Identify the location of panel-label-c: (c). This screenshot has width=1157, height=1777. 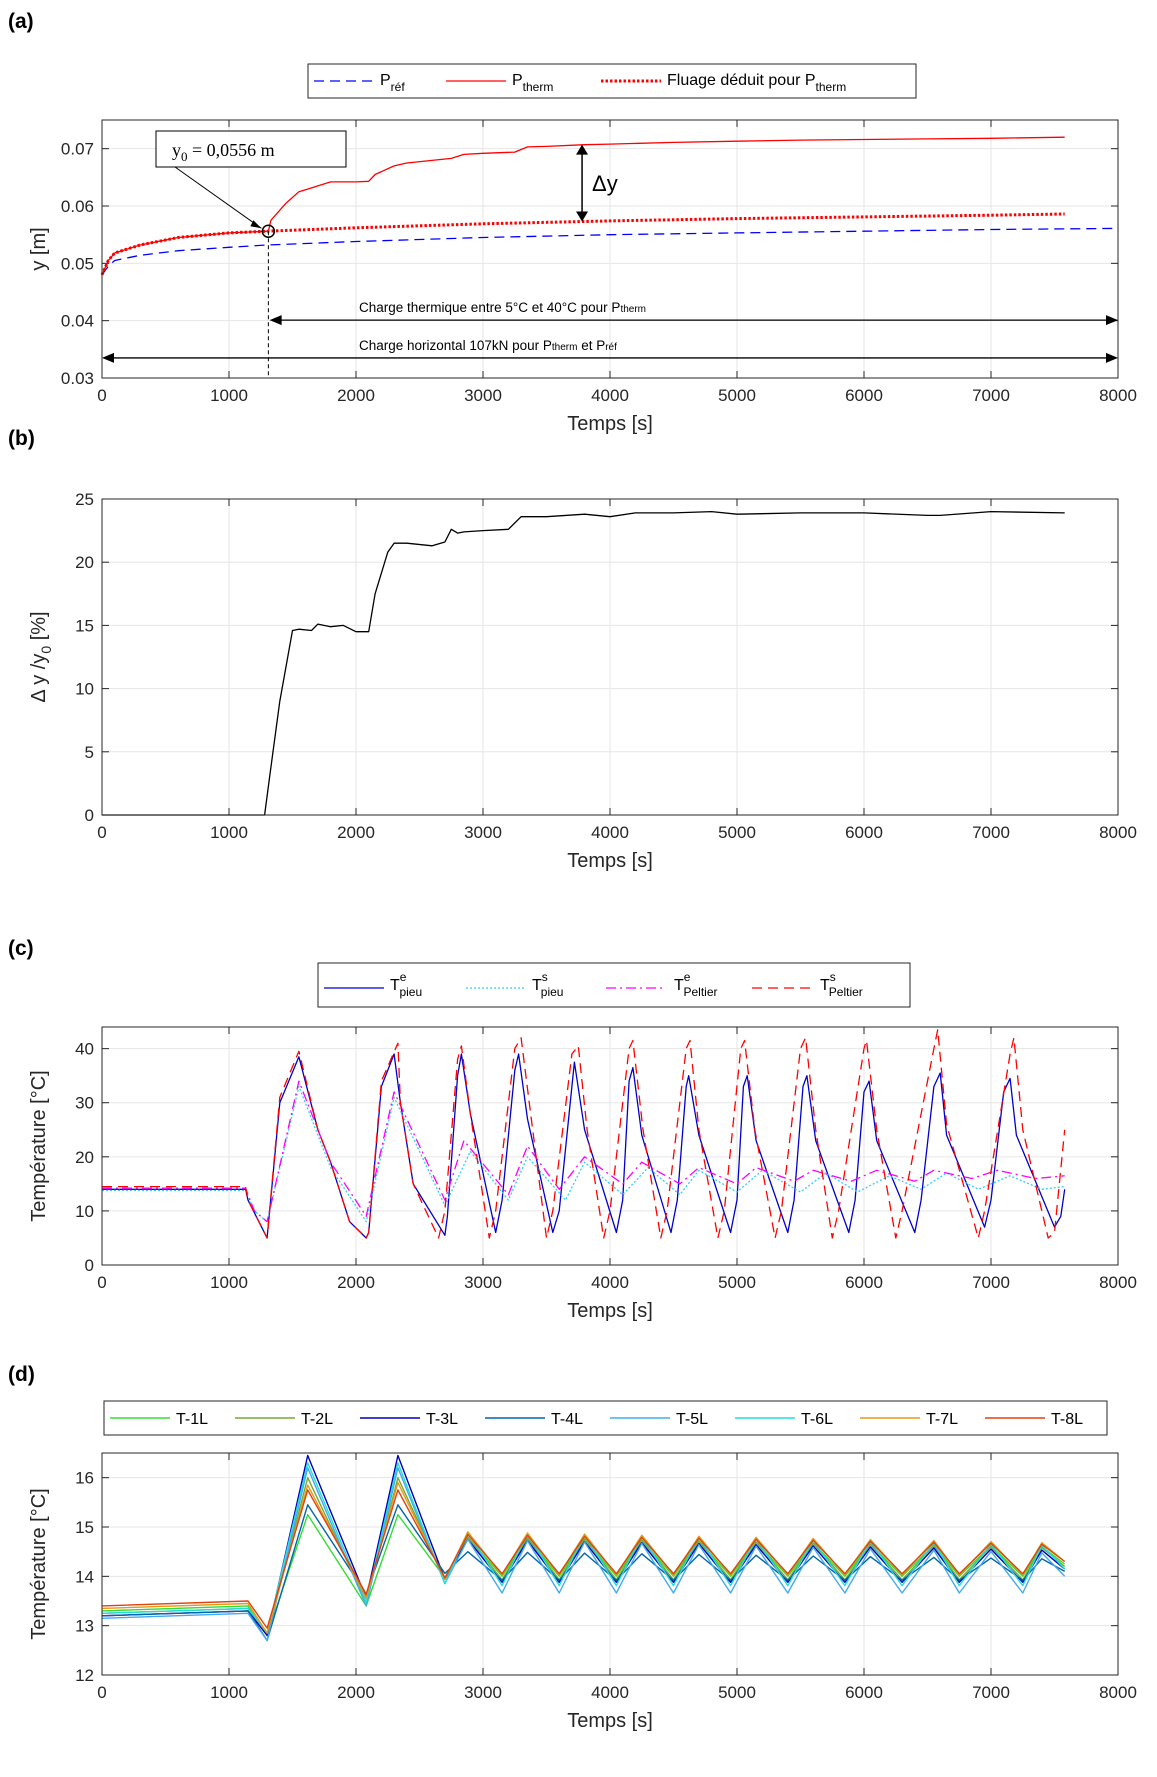
(21, 948).